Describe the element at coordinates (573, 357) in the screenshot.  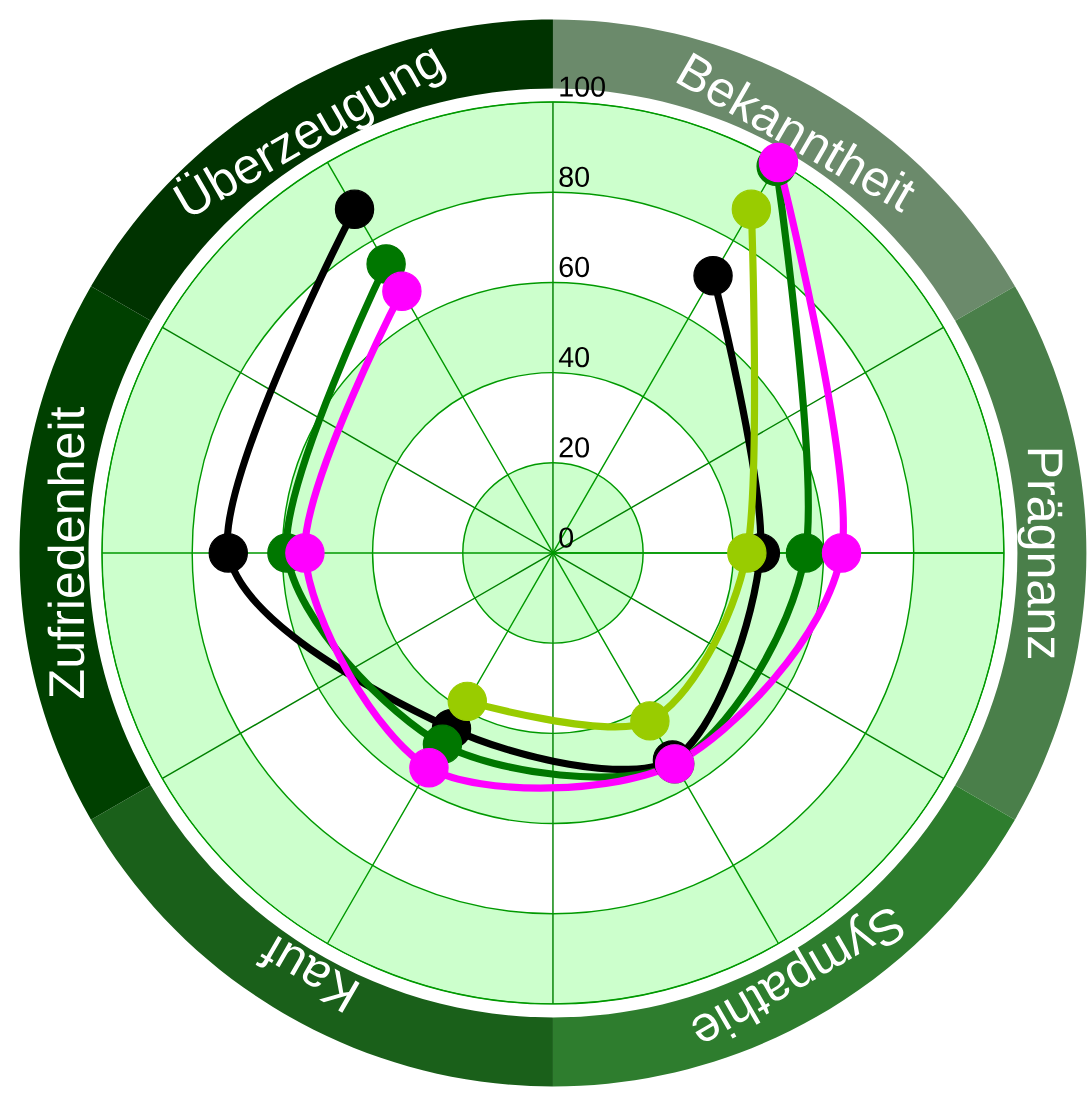
I see `y-tick-label: 40` at that location.